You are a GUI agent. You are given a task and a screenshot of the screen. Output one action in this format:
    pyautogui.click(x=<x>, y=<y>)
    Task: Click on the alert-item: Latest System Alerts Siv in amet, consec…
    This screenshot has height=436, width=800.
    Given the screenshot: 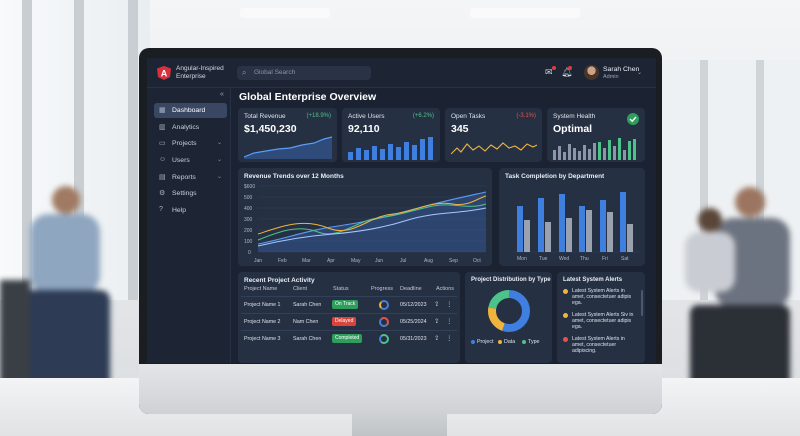 What is the action you would take?
    pyautogui.click(x=601, y=321)
    